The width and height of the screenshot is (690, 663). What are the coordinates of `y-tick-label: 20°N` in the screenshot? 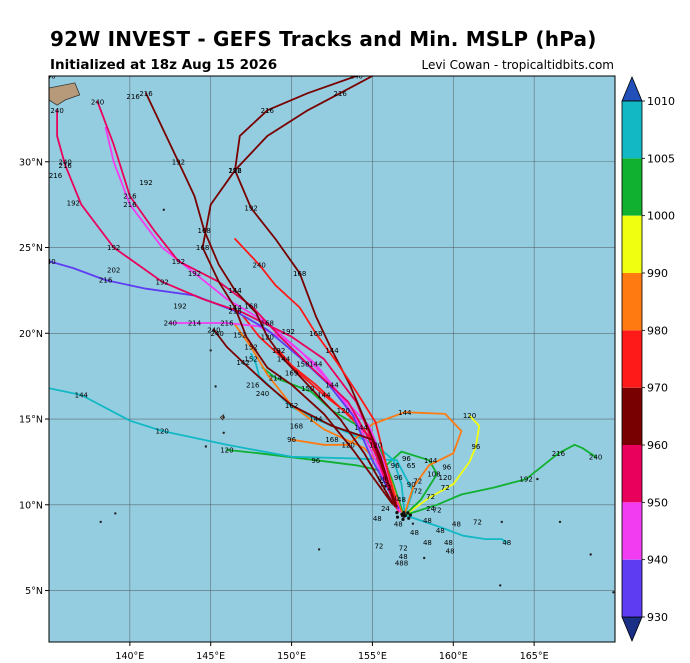 It's located at (31, 334).